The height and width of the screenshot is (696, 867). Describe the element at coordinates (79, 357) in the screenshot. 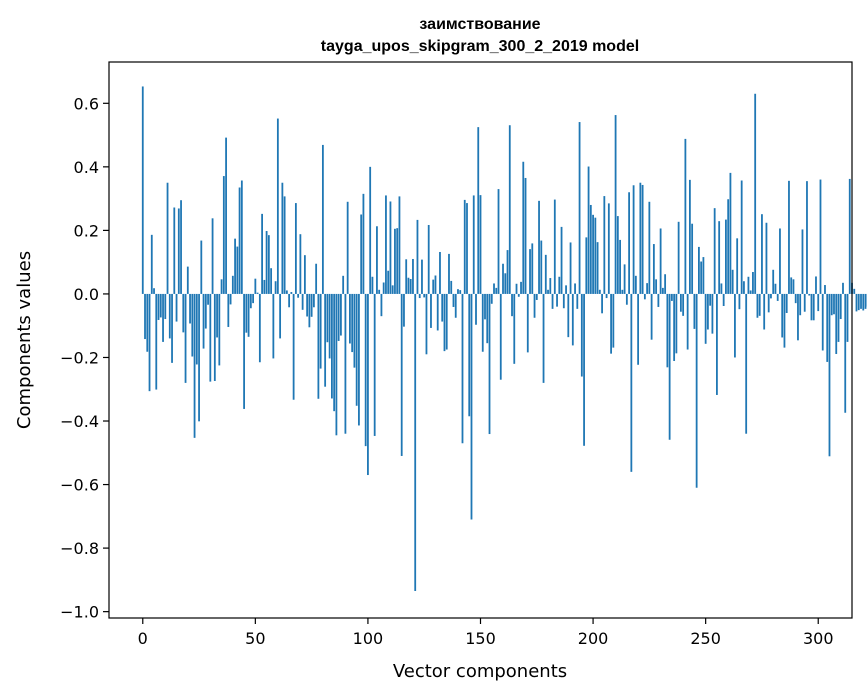

I see `y-tick-label: −0.2` at that location.